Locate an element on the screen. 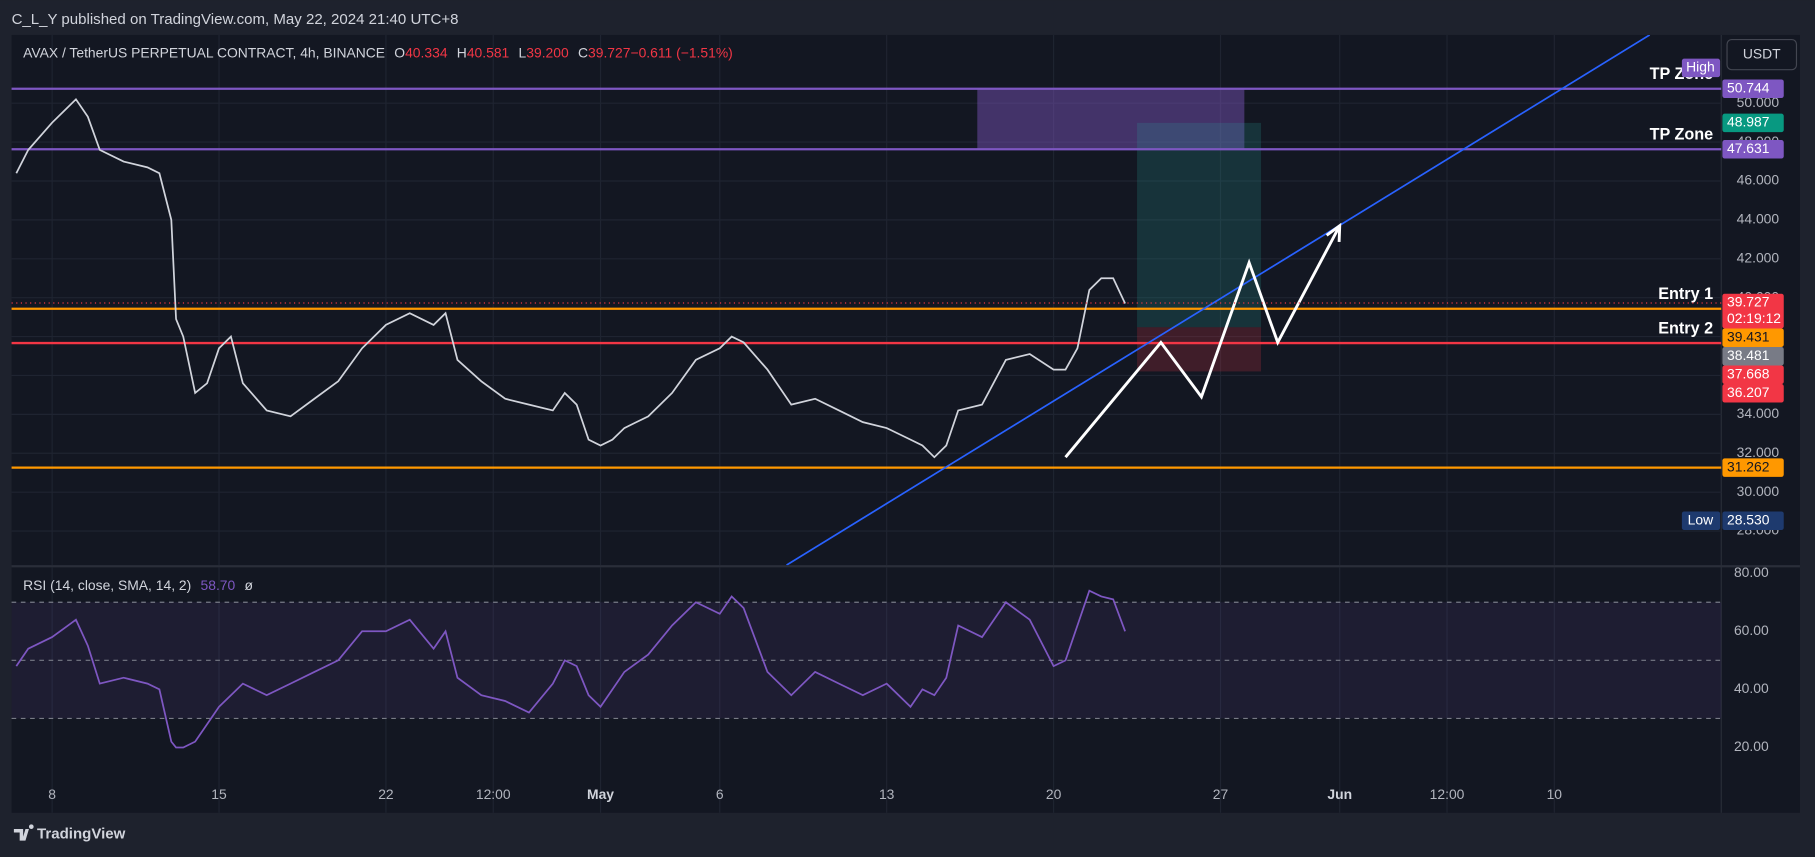  x-tick-label: 6 is located at coordinates (720, 794).